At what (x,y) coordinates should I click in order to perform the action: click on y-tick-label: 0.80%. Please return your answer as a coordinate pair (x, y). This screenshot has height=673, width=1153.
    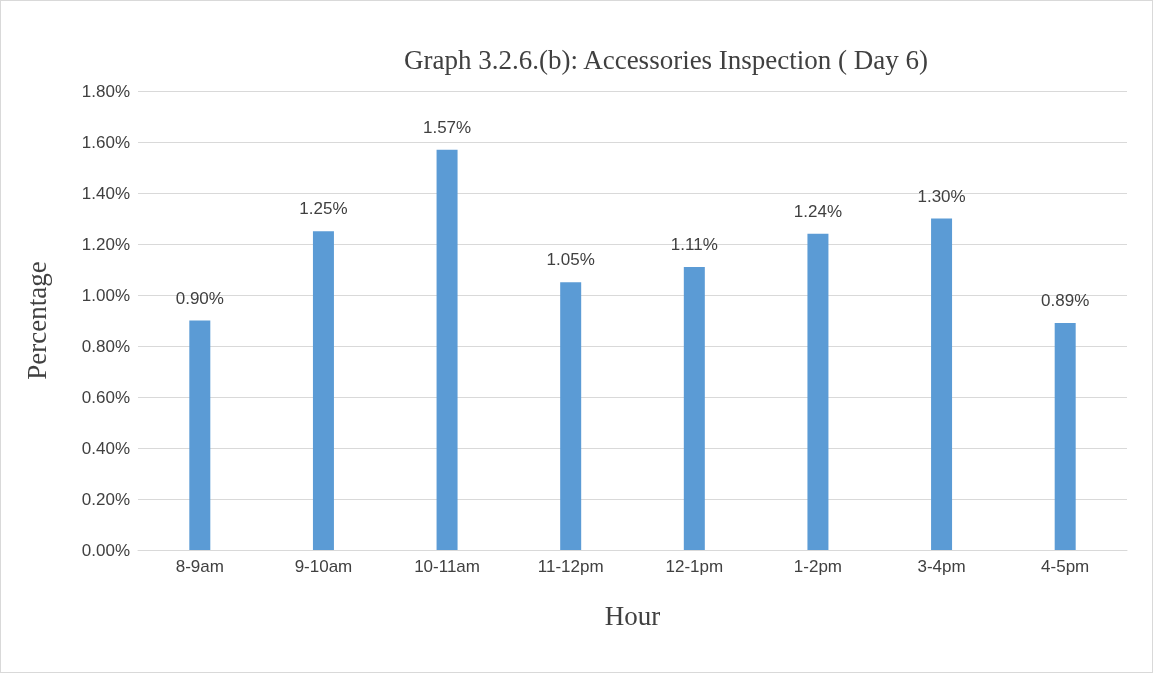
    Looking at the image, I should click on (105, 346).